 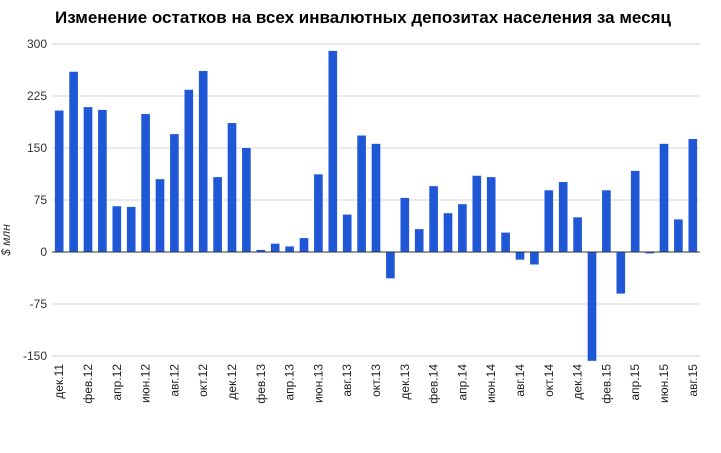 What do you see at coordinates (59, 381) in the screenshot?
I see `x-tick-label: дек.11` at bounding box center [59, 381].